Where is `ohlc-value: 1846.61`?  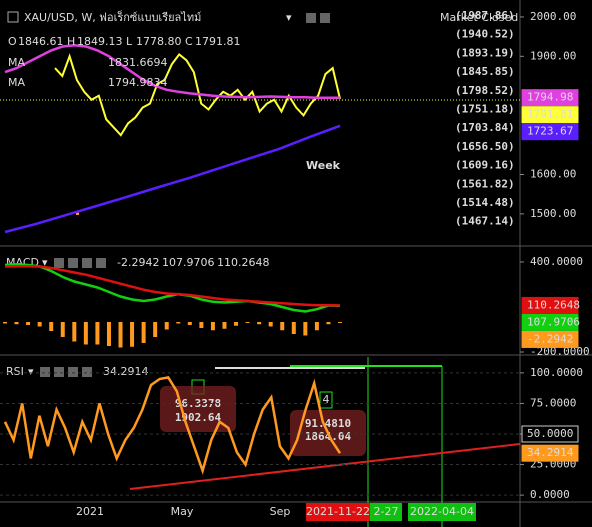 ohlc-value: 1846.61 is located at coordinates (41, 41).